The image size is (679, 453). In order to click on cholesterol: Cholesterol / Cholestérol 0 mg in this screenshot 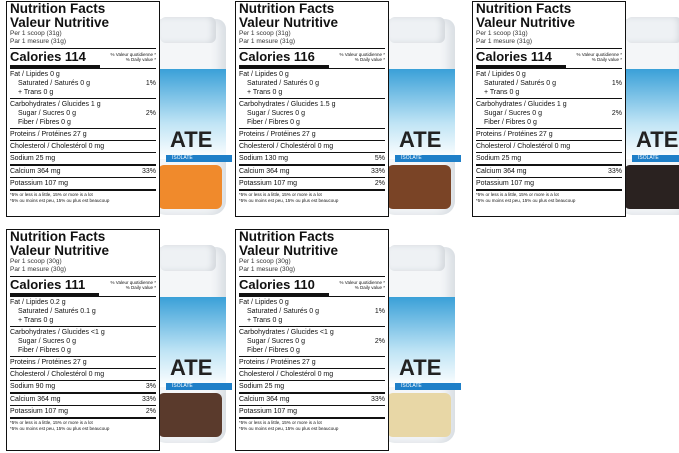, I will do `click(523, 146)`.